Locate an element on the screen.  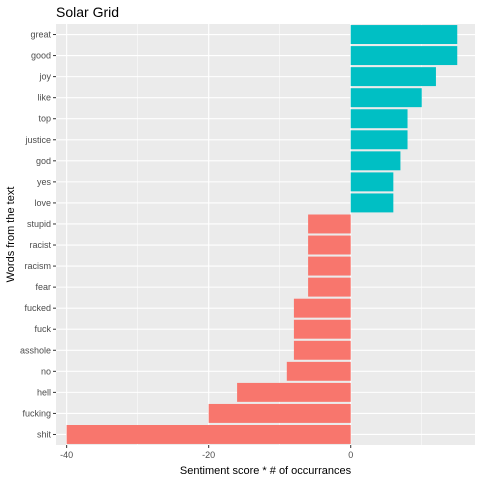
y-tick-label: fucked is located at coordinates (37, 308).